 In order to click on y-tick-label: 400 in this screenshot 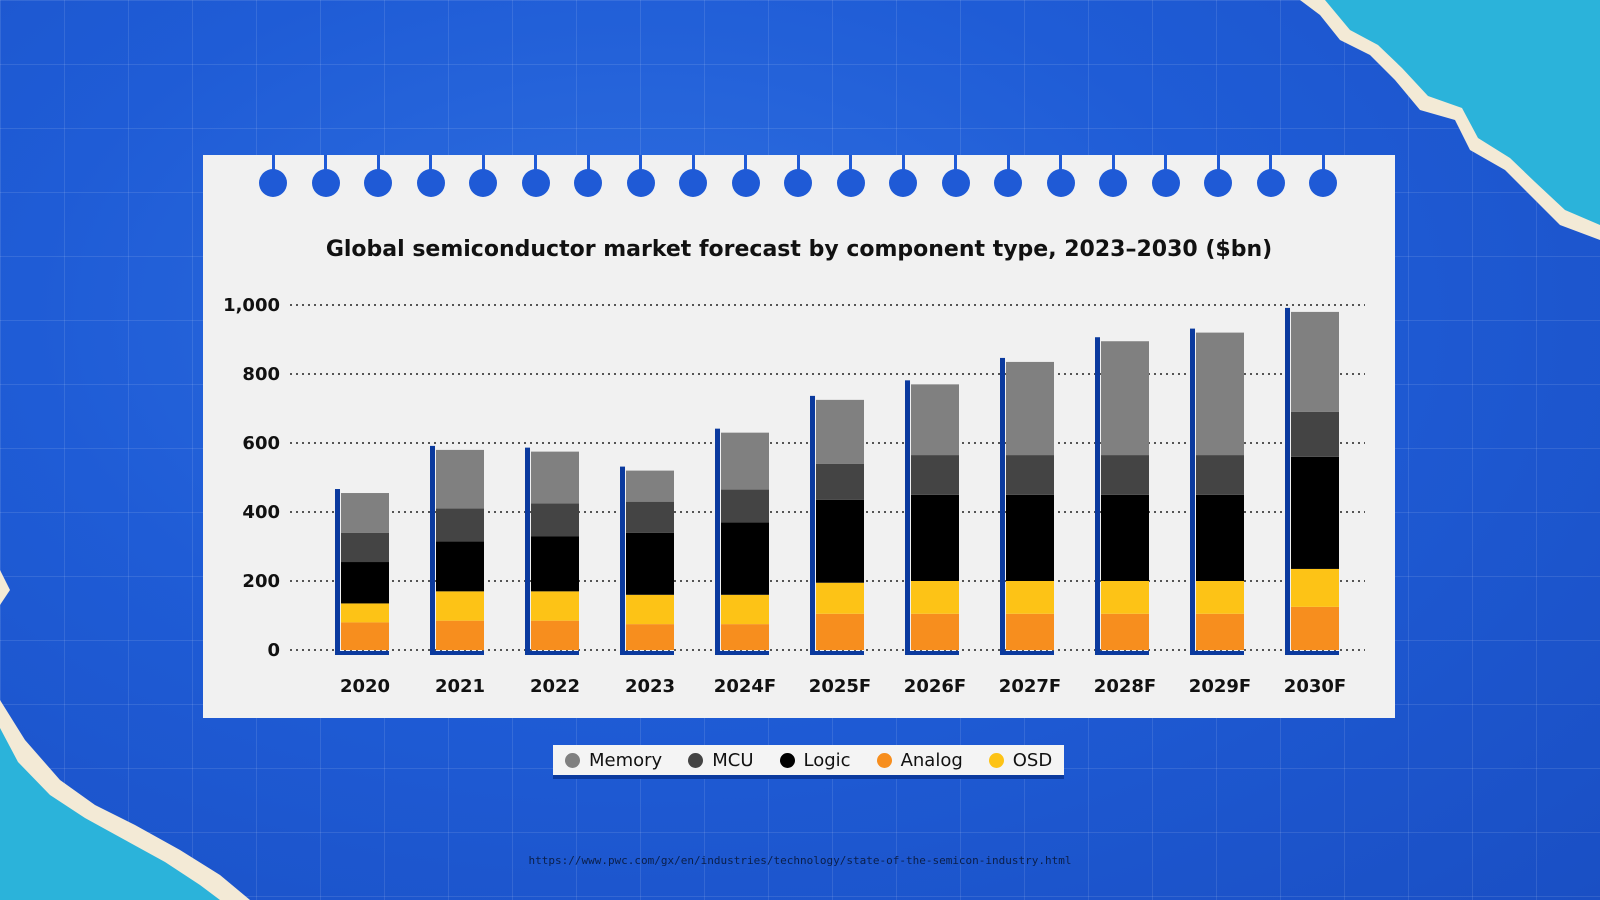, I will do `click(261, 512)`.